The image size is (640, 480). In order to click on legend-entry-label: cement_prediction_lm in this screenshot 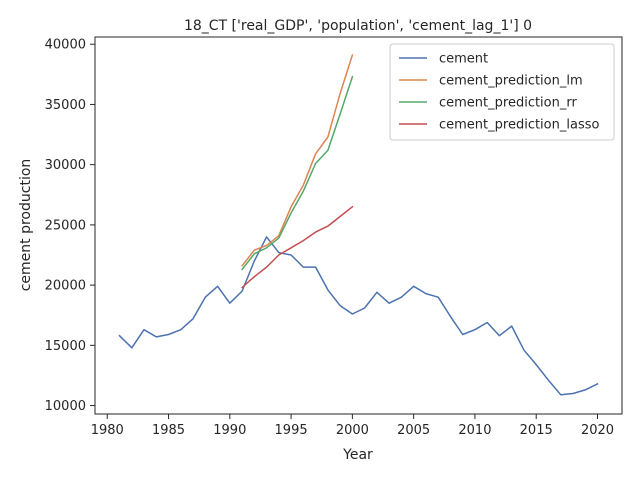, I will do `click(511, 81)`.